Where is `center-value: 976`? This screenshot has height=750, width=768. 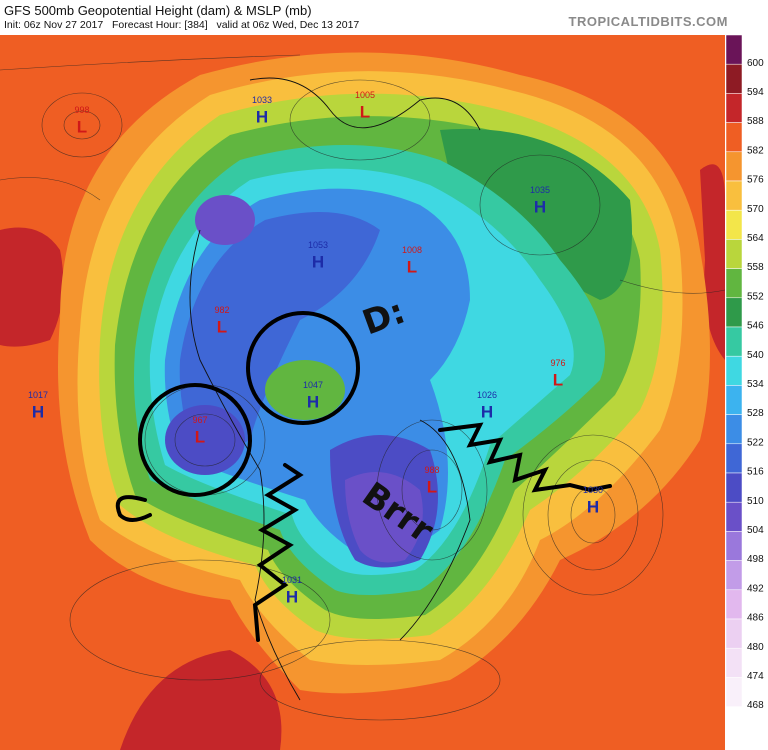
center-value: 976 is located at coordinates (557, 363).